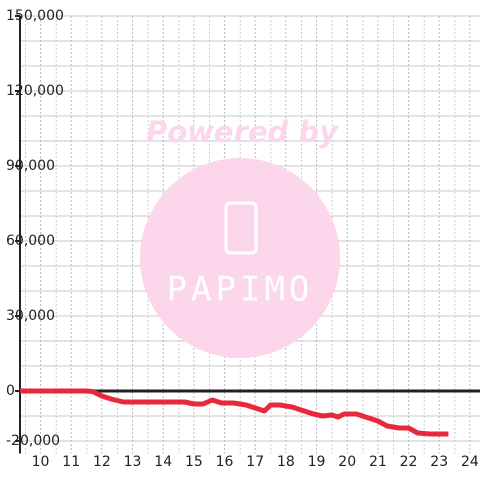 The width and height of the screenshot is (480, 480). Describe the element at coordinates (409, 462) in the screenshot. I see `x-tick-label: 22` at that location.